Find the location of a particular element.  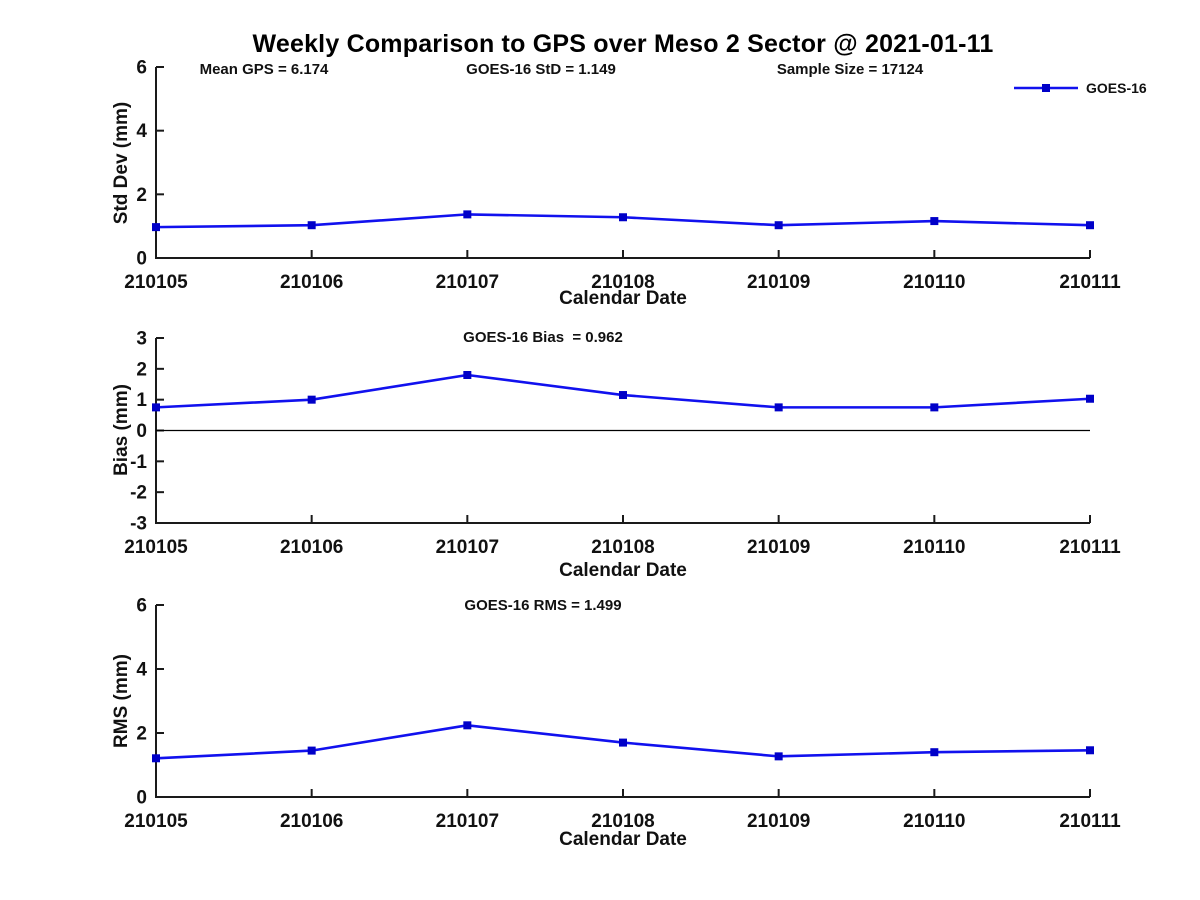

bias-x-axis-label: Calendar Date is located at coordinates (623, 570).